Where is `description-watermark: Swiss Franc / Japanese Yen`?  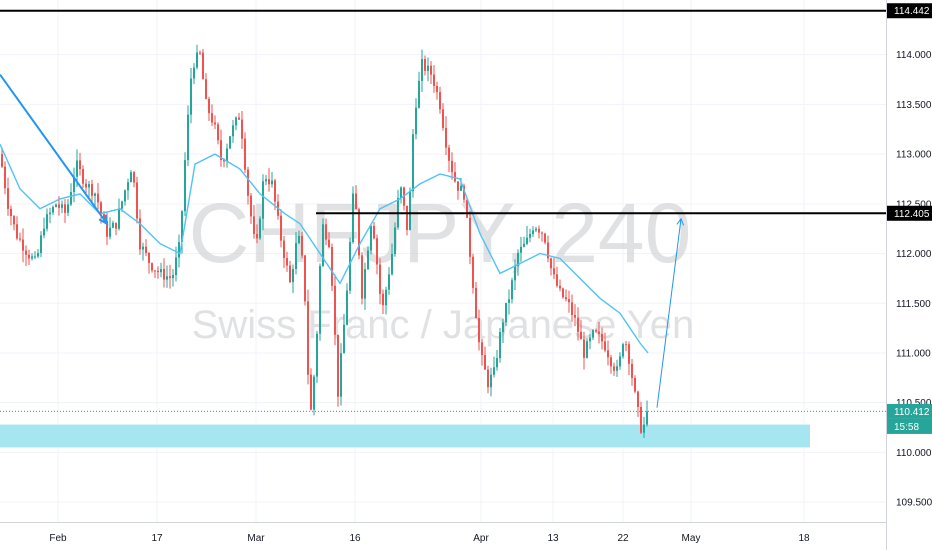 description-watermark: Swiss Franc / Japanese Yen is located at coordinates (443, 325).